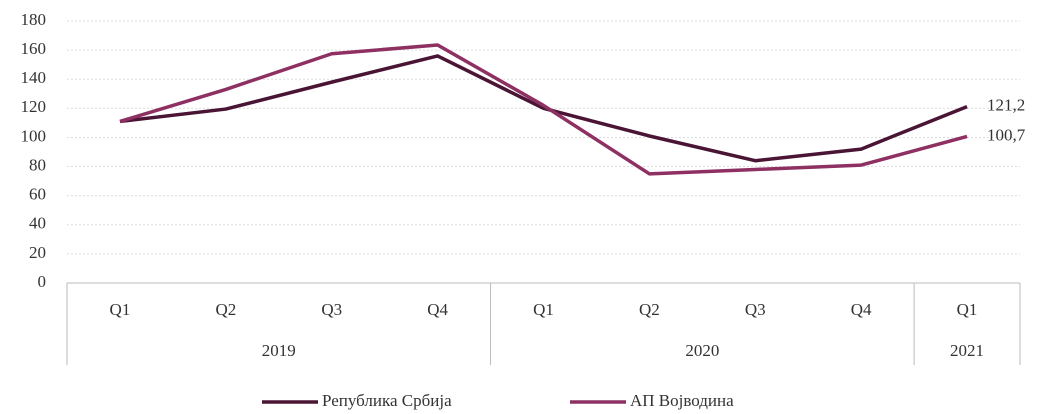 The height and width of the screenshot is (414, 1045). I want to click on value-label: 121,2, so click(1006, 104).